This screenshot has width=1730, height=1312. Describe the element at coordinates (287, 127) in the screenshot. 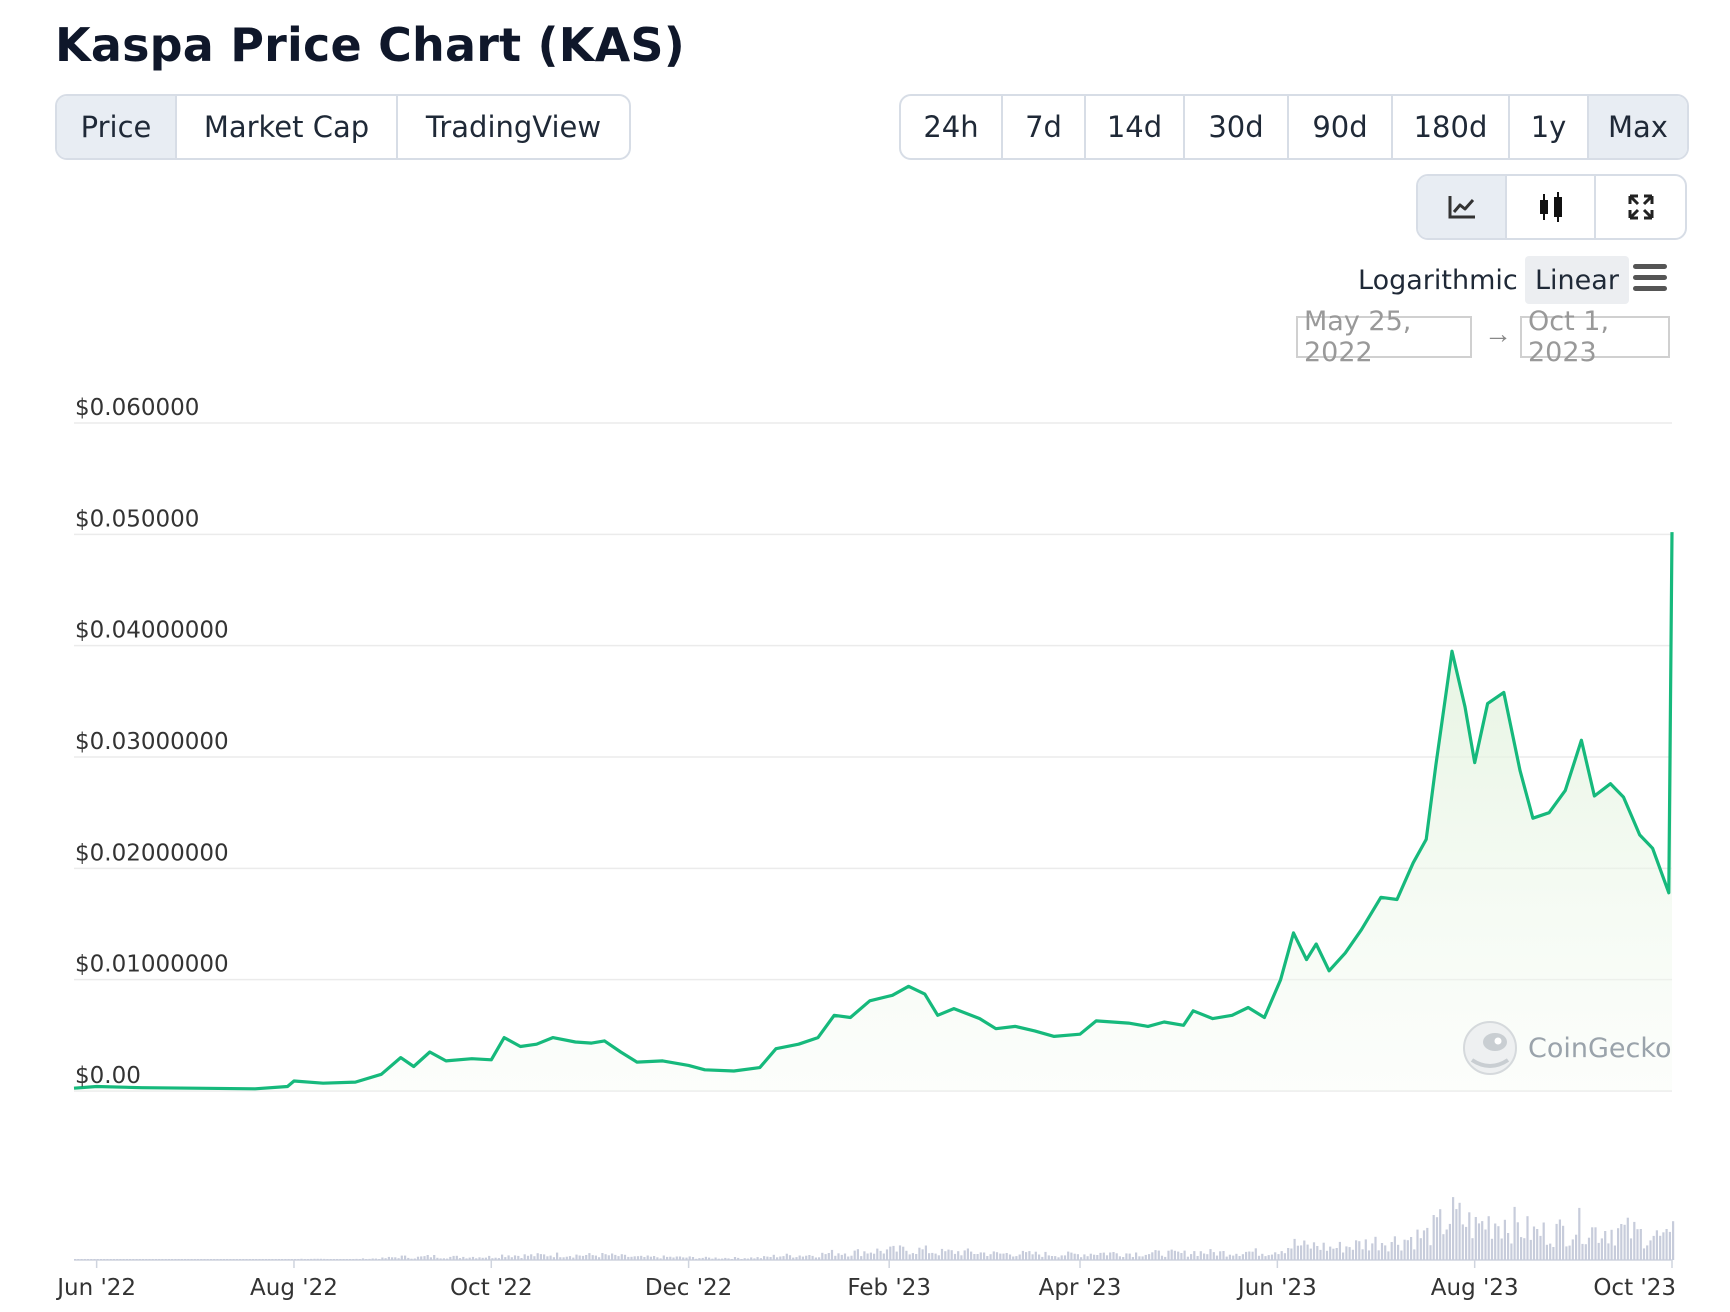

I see `tab-market-cap: Market Cap` at that location.